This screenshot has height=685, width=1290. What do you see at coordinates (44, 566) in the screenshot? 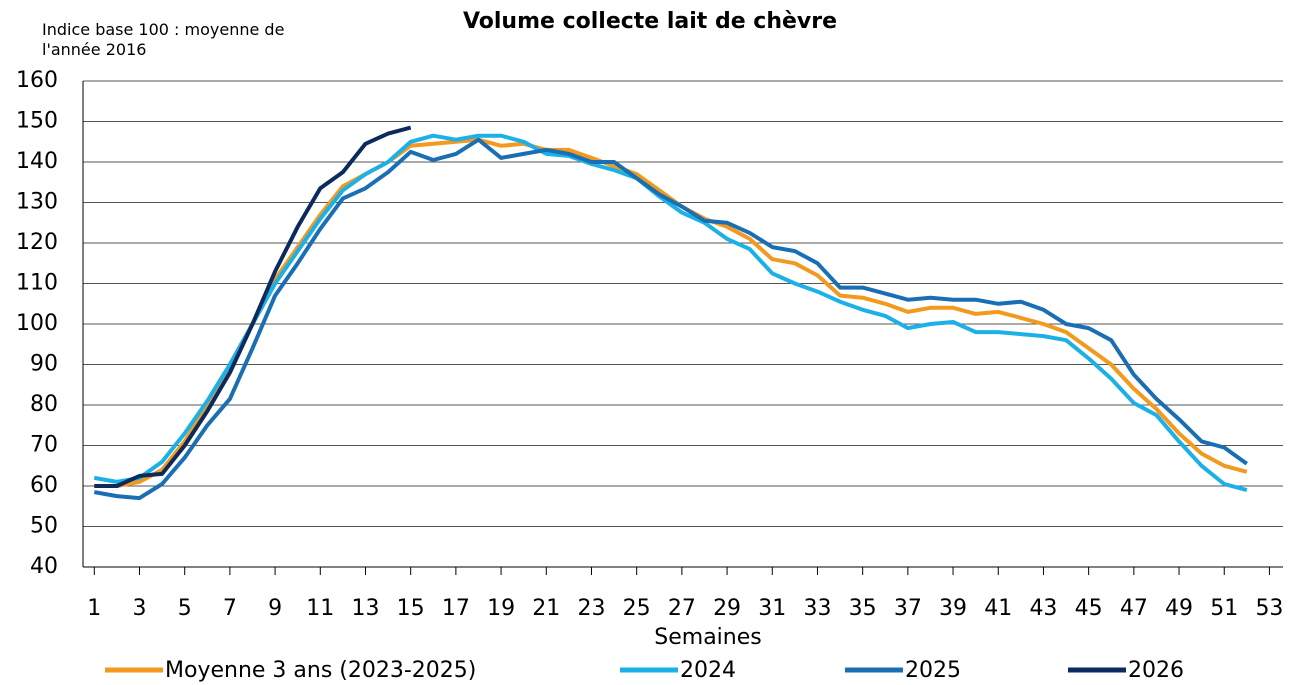
I see `y-tick-label: 40` at bounding box center [44, 566].